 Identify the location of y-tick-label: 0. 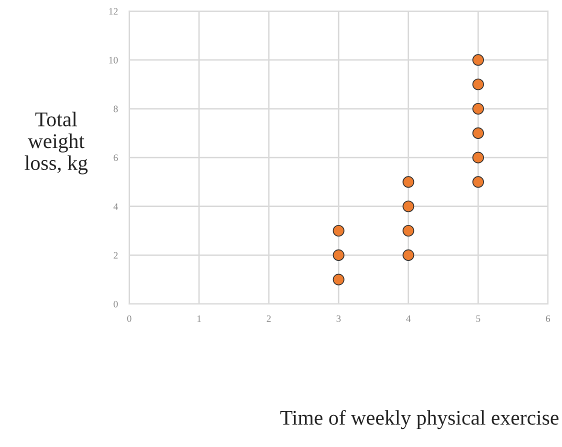
(116, 304).